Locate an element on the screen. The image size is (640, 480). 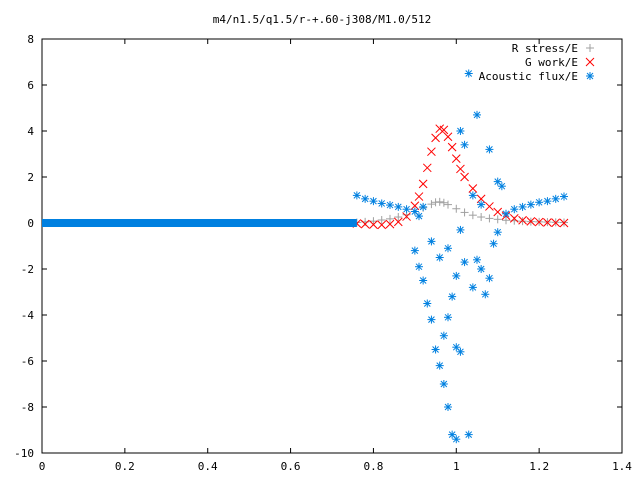
y-tick-label: 8 is located at coordinates (30, 39).